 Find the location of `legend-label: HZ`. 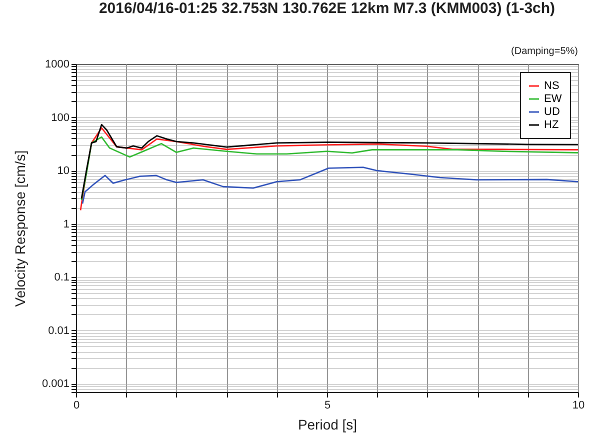

legend-label: HZ is located at coordinates (551, 125).